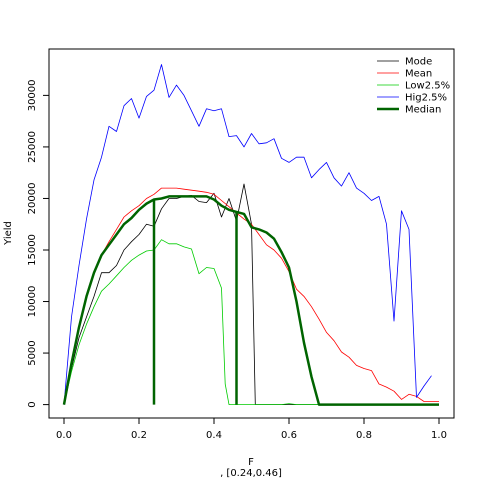 This screenshot has width=480, height=480. Describe the element at coordinates (251, 462) in the screenshot. I see `x-axis-title: F` at that location.